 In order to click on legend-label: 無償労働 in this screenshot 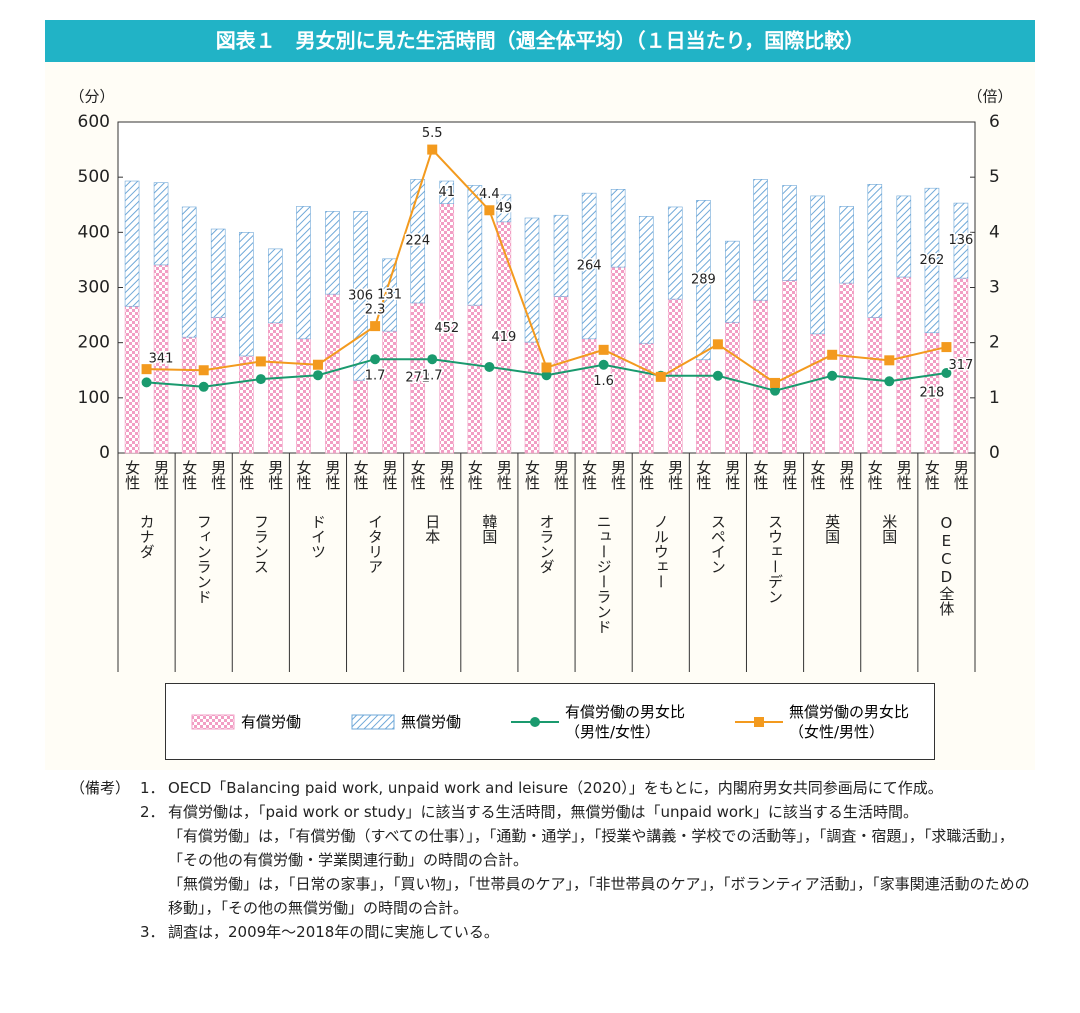, I will do `click(430, 721)`.